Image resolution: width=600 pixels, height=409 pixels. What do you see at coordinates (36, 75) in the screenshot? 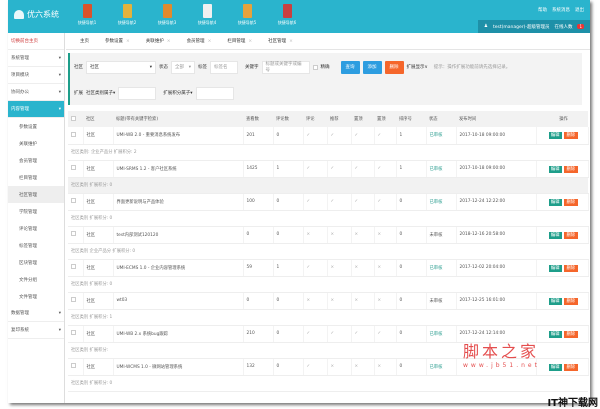
I see `sidebar-group: 项目模块 ▾` at bounding box center [36, 75].